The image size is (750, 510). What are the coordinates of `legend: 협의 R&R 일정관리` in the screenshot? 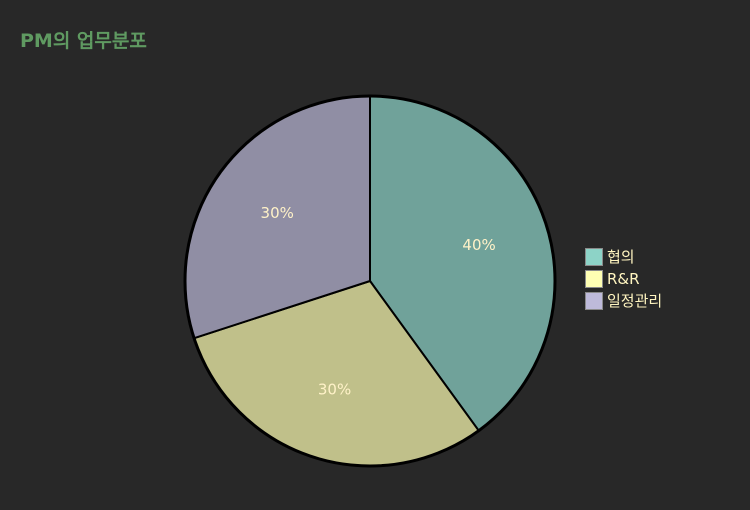 It's located at (623, 279).